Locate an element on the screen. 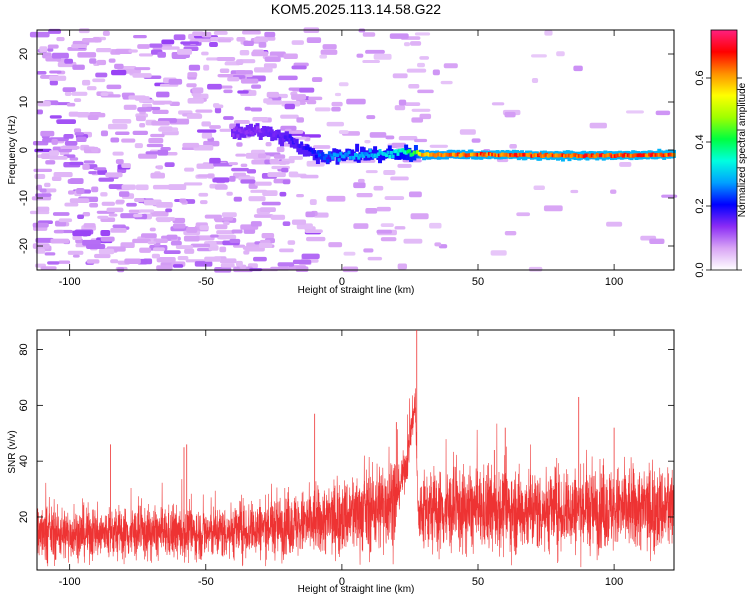 The height and width of the screenshot is (600, 750). snr-x-tick-label: 0 is located at coordinates (342, 582).